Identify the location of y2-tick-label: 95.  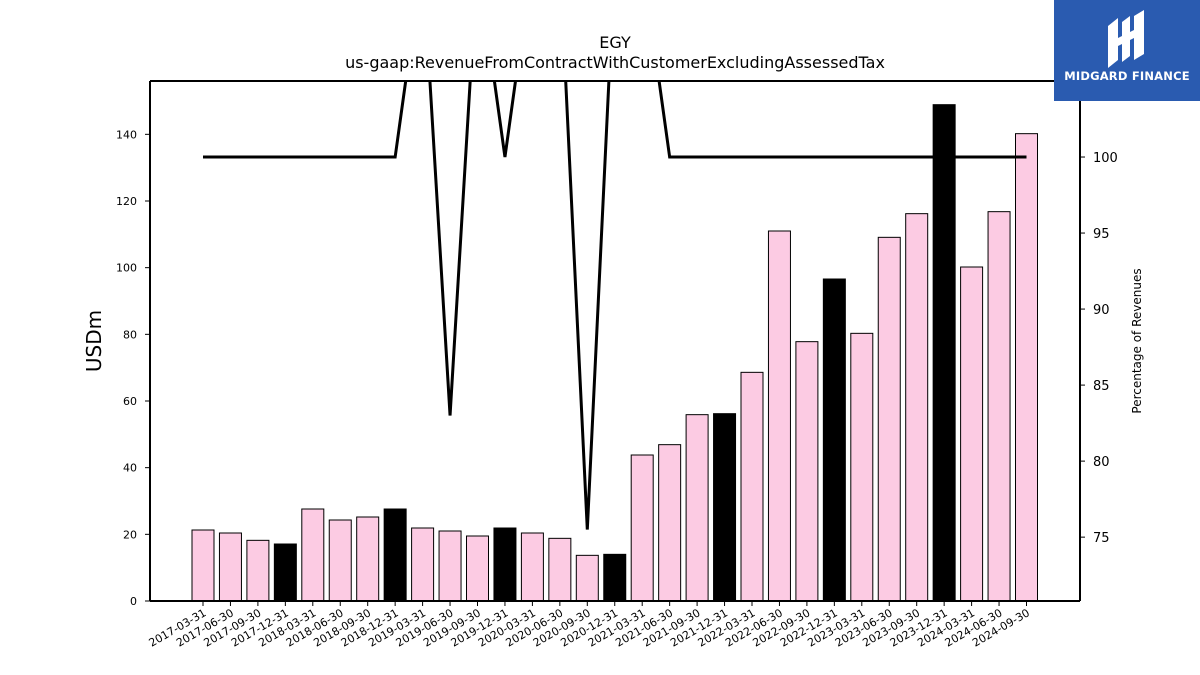
(1101, 234).